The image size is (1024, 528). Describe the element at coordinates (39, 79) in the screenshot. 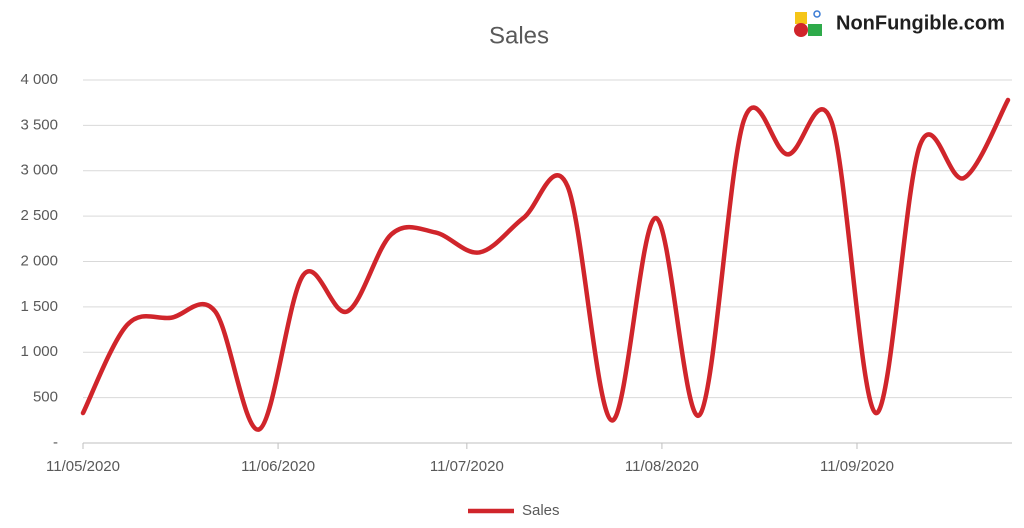

I see `y-tick-label: 4 000` at that location.